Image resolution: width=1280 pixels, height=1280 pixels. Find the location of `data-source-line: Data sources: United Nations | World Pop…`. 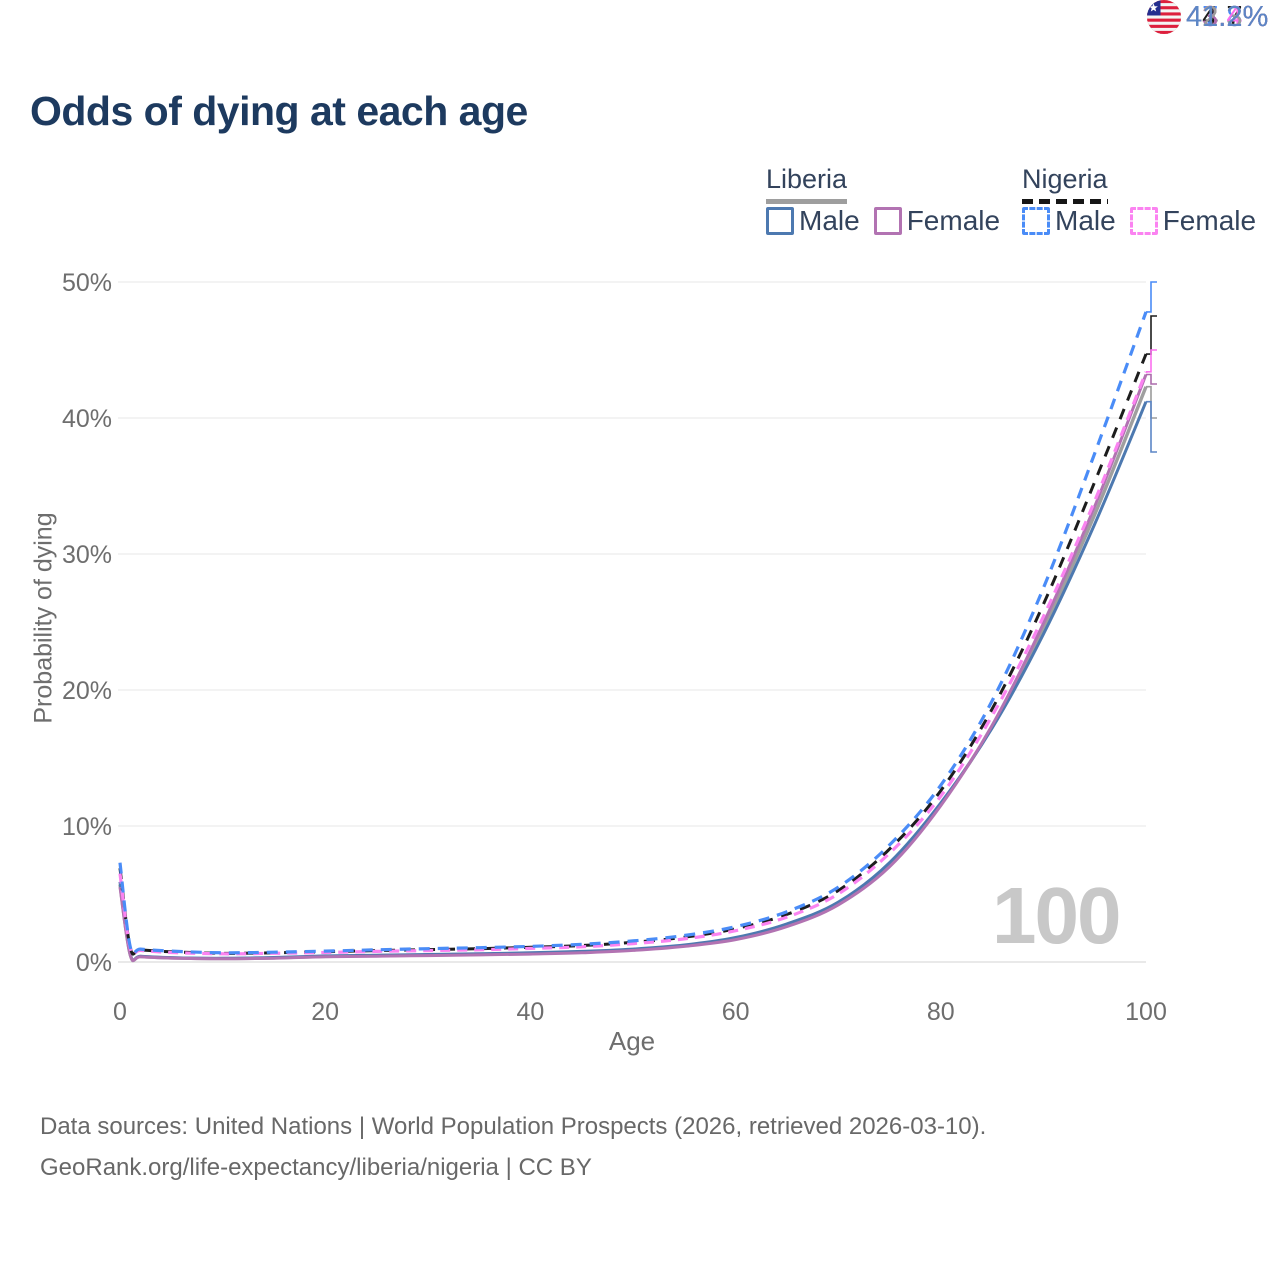

data-source-line: Data sources: United Nations | World Pop… is located at coordinates (513, 1126).